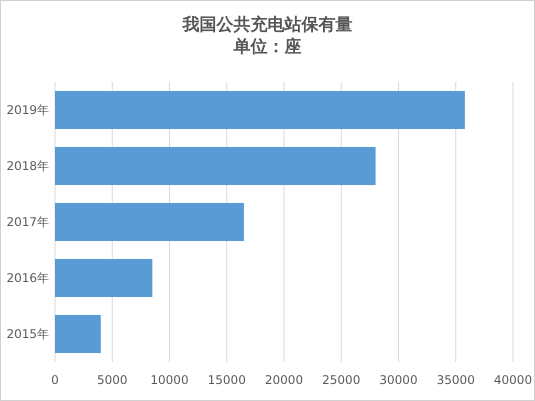 This screenshot has height=401, width=535. I want to click on y-tick-label: 2018年, so click(27, 166).